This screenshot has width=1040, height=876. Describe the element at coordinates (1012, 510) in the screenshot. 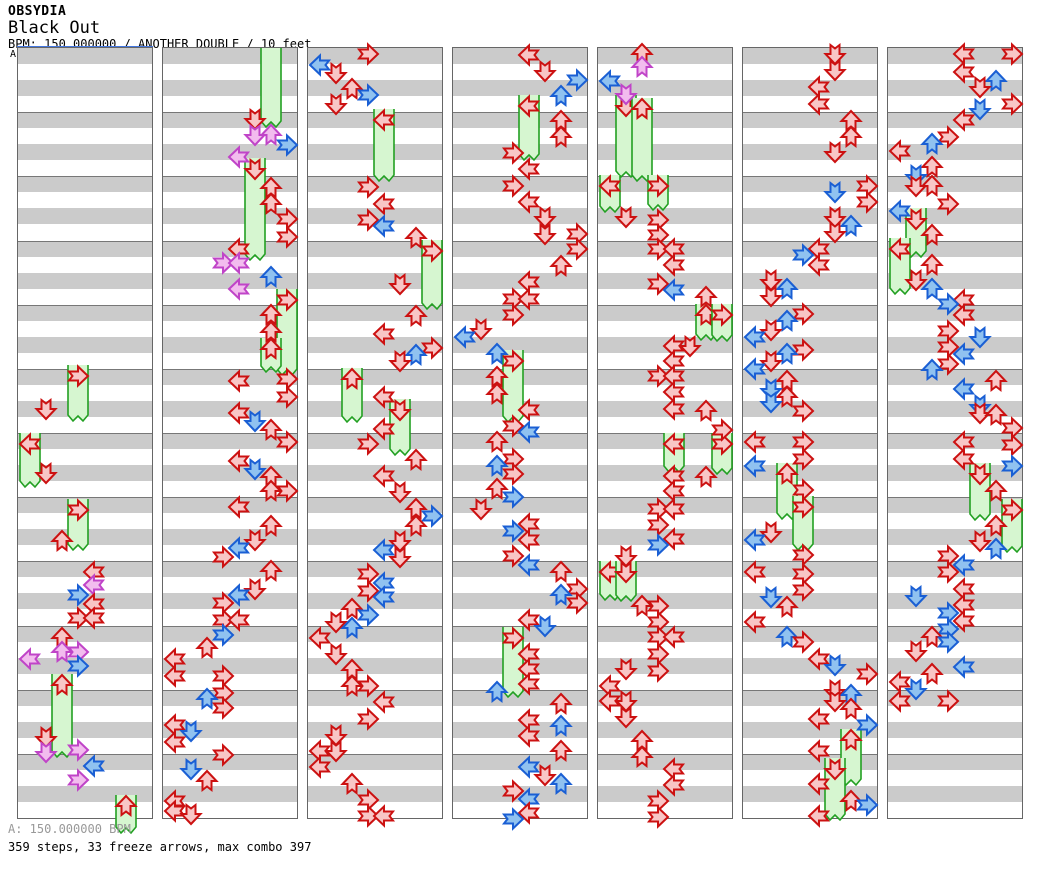

I see `freeze-arrow-right-icon` at that location.